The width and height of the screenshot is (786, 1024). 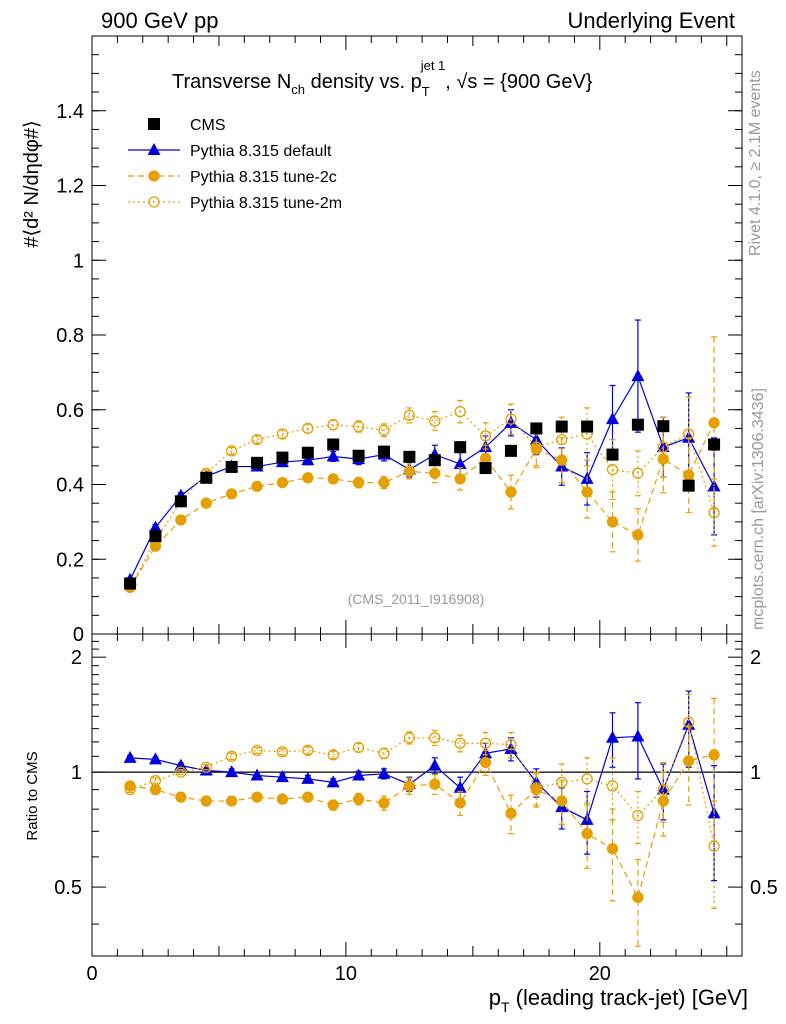 I want to click on legend-marker-tune2m, so click(x=154, y=202).